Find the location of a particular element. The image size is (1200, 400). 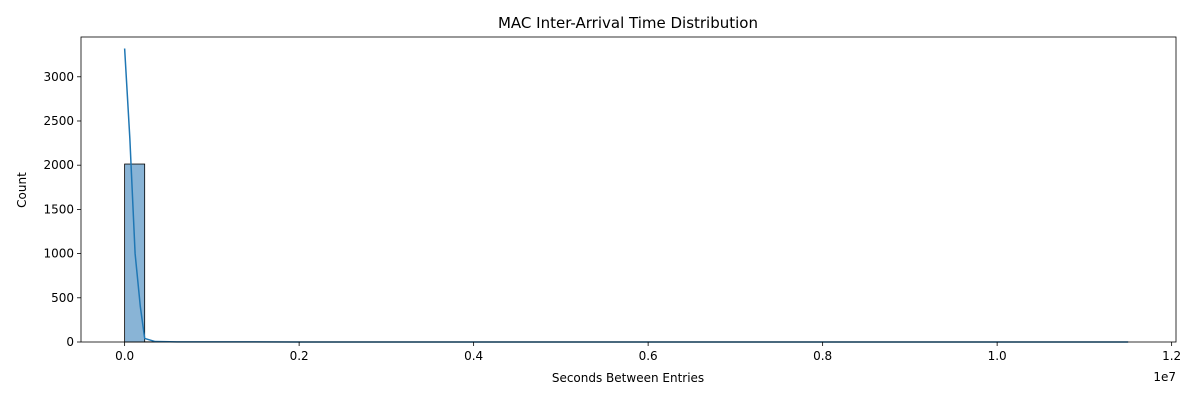

y-axis-label: Count is located at coordinates (22, 190).